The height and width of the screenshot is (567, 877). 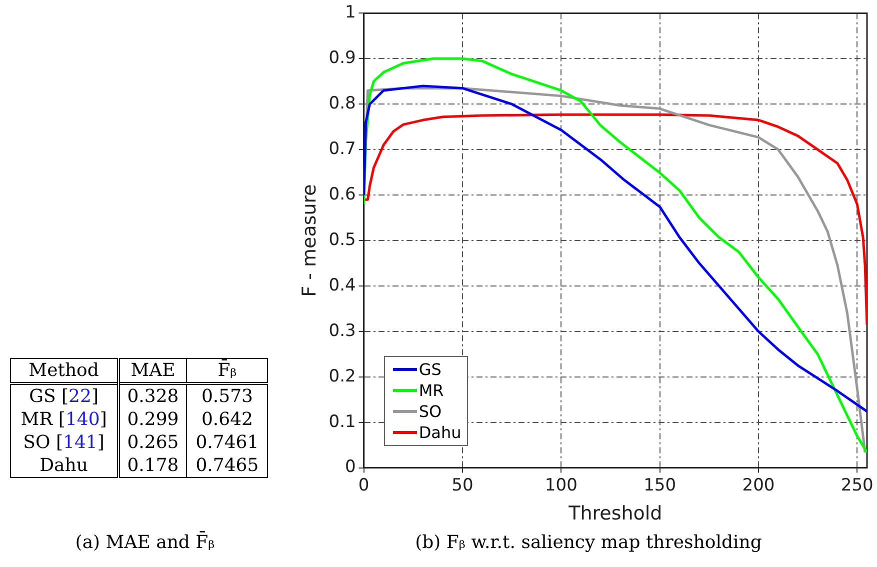 What do you see at coordinates (342, 58) in the screenshot?
I see `y-tick-label: 0.9` at bounding box center [342, 58].